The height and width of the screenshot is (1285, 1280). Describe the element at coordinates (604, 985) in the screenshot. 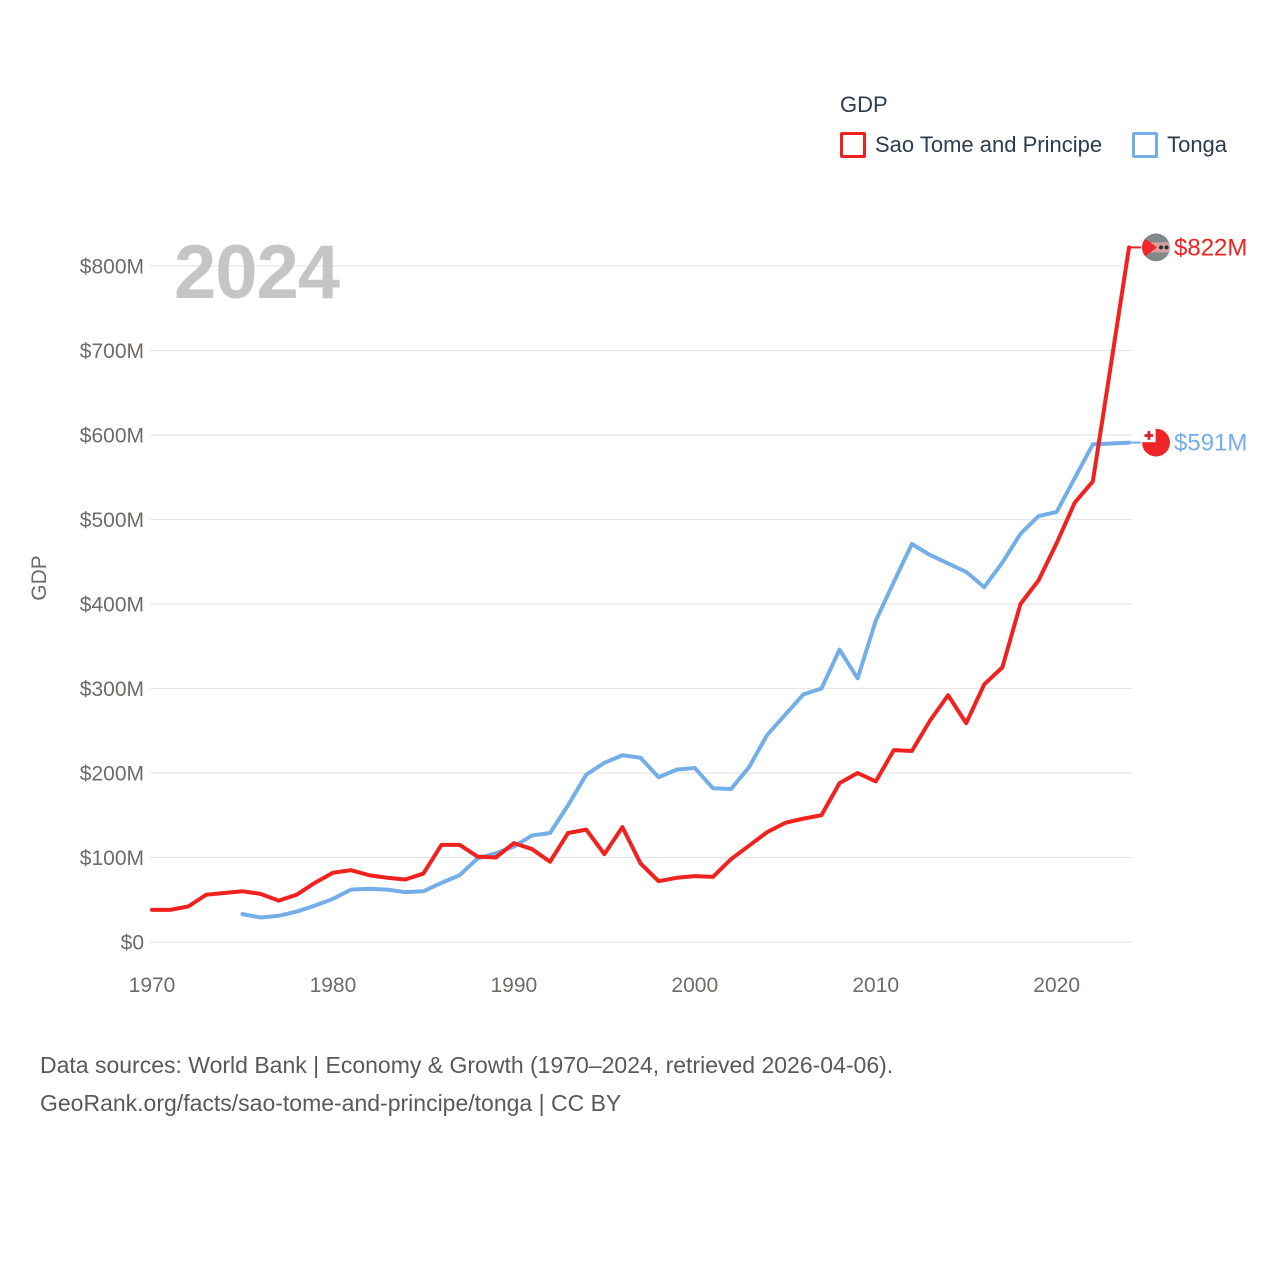

I see `x-axis-tick-labels: 1970 1980 1990 2000 2010 2020` at that location.